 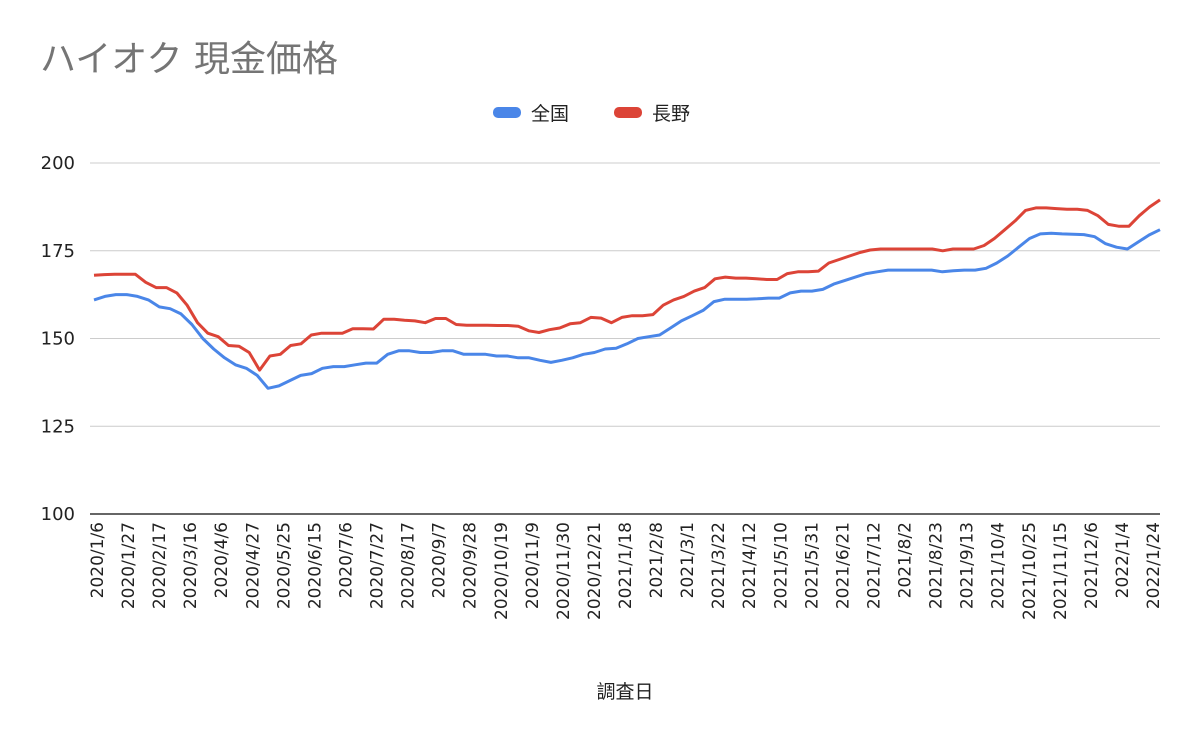 I want to click on x-tick-label: 2020/5/25, so click(x=284, y=565).